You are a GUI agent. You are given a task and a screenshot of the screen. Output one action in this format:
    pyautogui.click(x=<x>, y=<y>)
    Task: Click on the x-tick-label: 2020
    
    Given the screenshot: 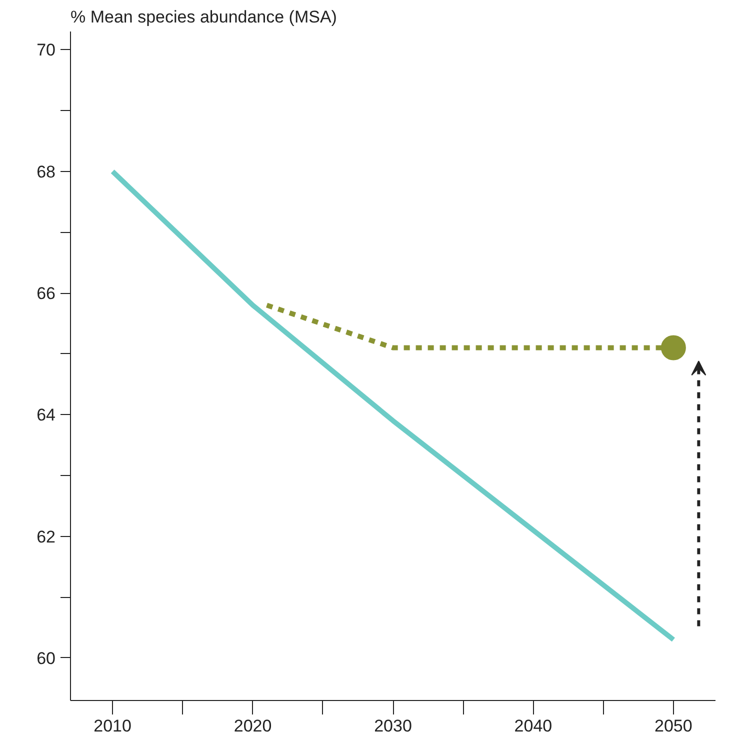 What is the action you would take?
    pyautogui.click(x=253, y=726)
    